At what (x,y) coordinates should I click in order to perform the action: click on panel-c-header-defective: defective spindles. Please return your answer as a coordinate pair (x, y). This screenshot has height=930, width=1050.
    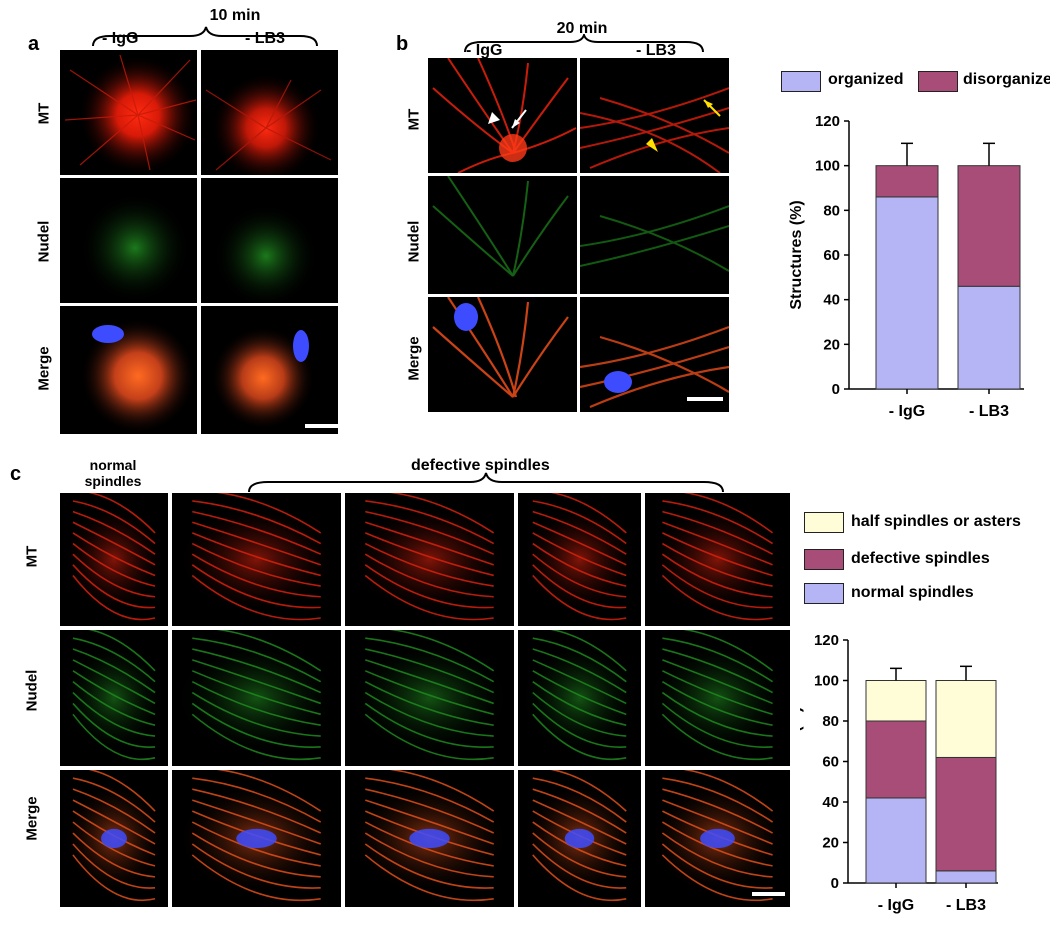
    Looking at the image, I should click on (480, 465).